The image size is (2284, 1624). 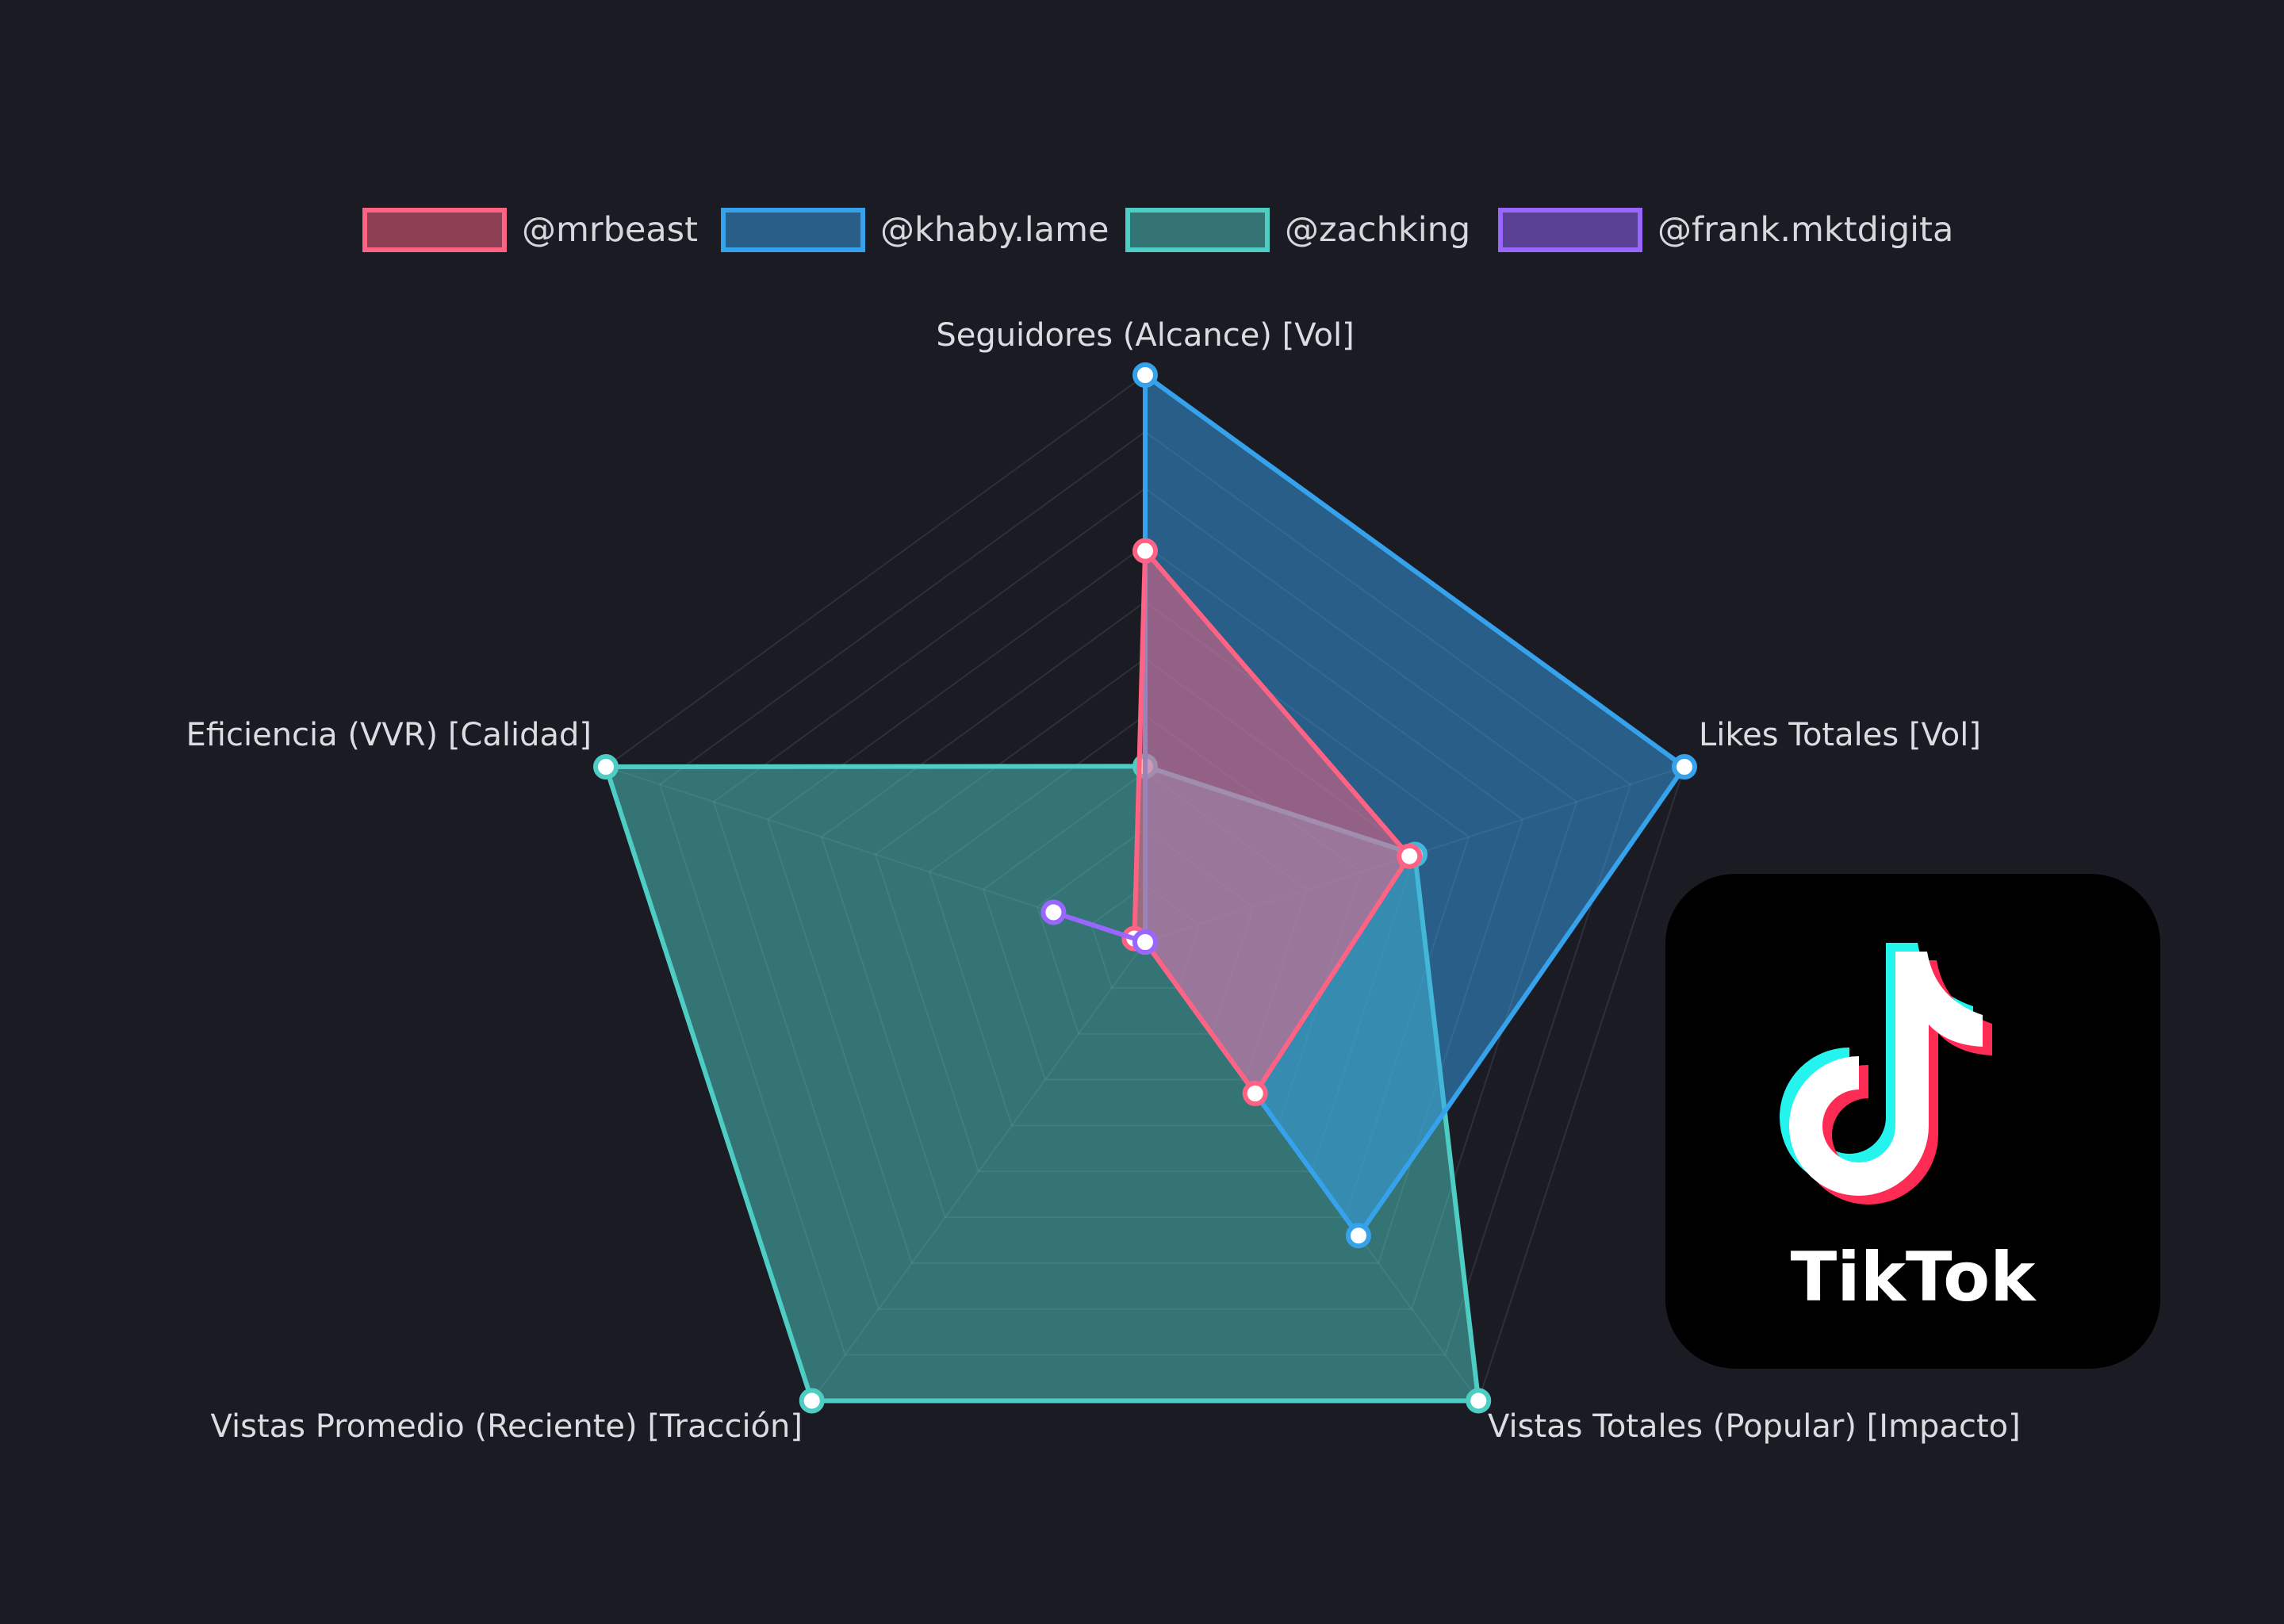 I want to click on tiktok-note-icon, so click(x=1886, y=1074).